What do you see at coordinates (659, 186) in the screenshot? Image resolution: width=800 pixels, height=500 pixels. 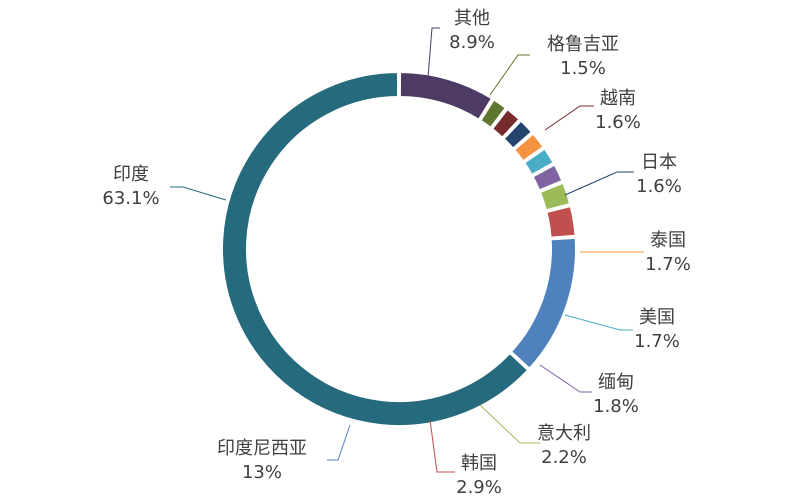 I see `slice-value-3: 1.6%` at bounding box center [659, 186].